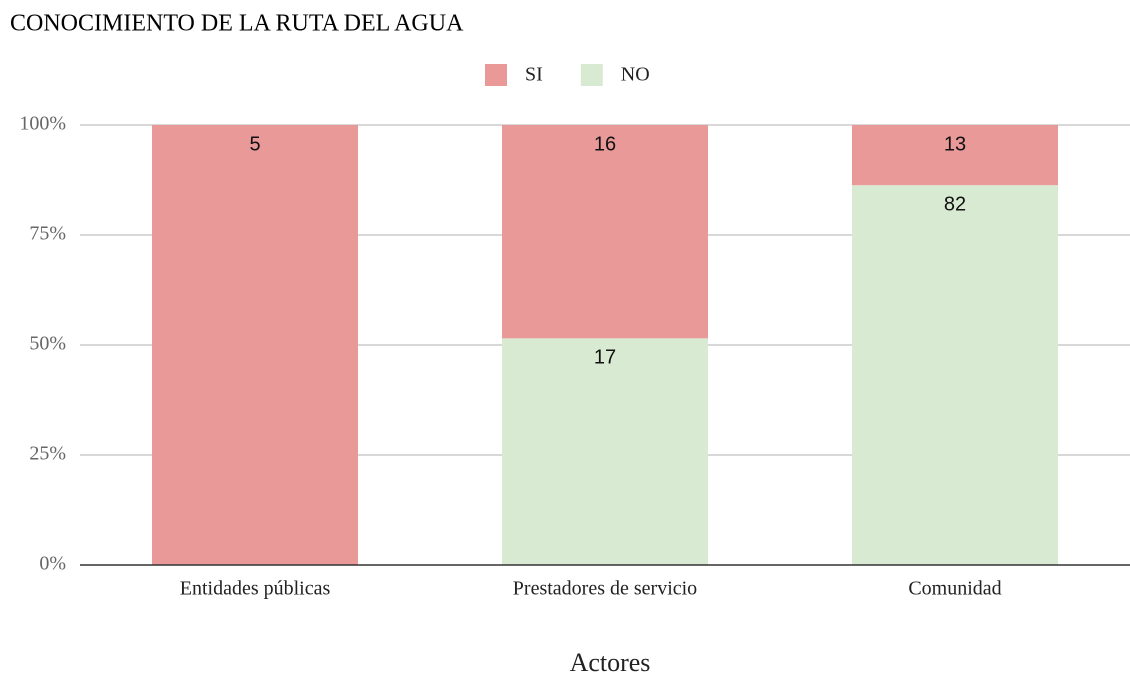  What do you see at coordinates (47, 234) in the screenshot?
I see `y-tick-label: 75%` at bounding box center [47, 234].